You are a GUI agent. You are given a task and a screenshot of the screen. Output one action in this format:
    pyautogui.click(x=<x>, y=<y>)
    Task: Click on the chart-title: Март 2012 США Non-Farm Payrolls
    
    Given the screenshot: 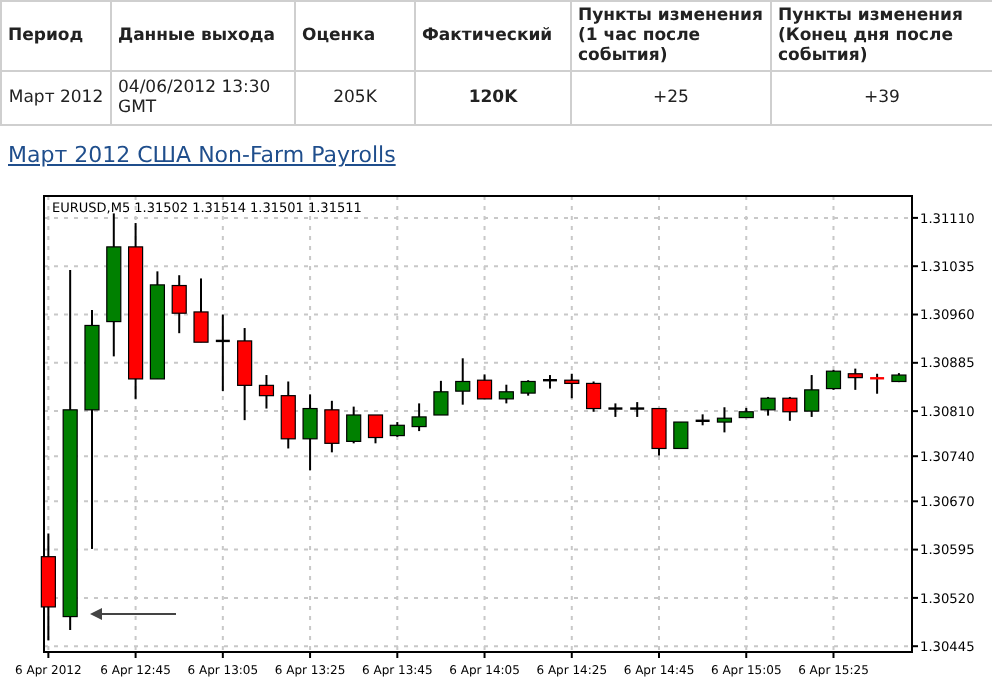 What is the action you would take?
    pyautogui.click(x=202, y=155)
    